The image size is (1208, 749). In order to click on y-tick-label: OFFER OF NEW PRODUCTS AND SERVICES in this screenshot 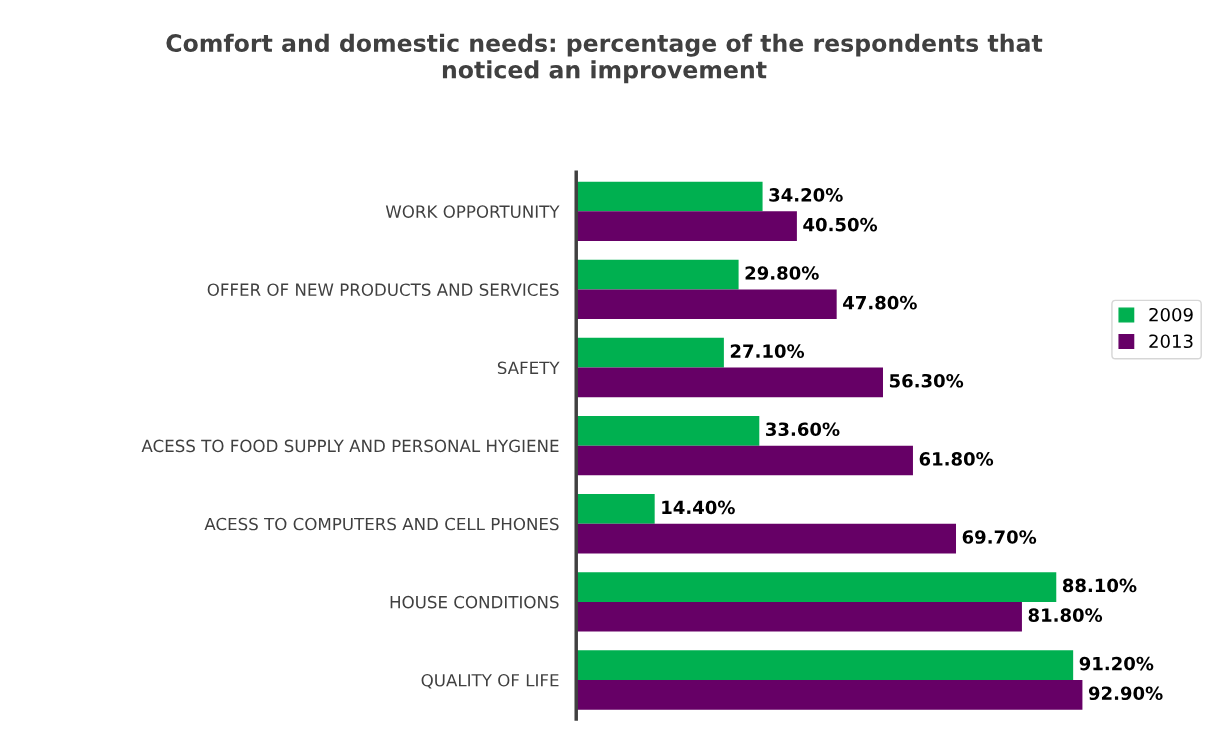, I will do `click(383, 289)`.